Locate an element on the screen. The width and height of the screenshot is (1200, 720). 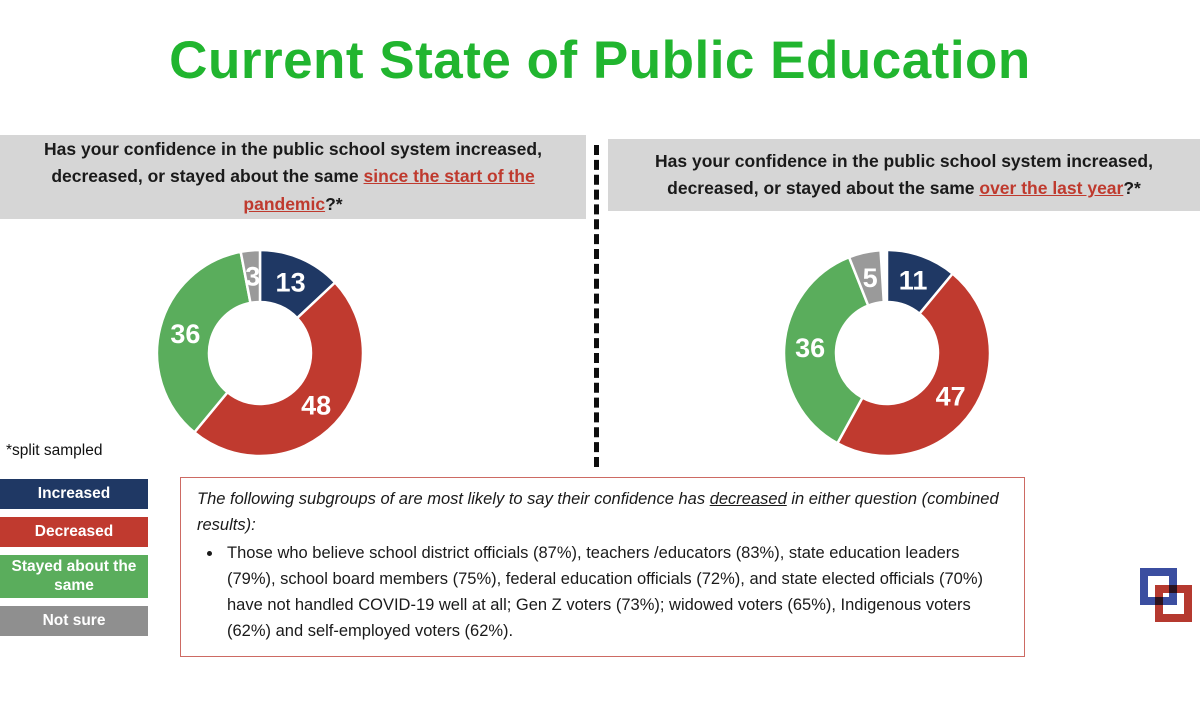
donut-value-label: 11 is located at coordinates (913, 281).